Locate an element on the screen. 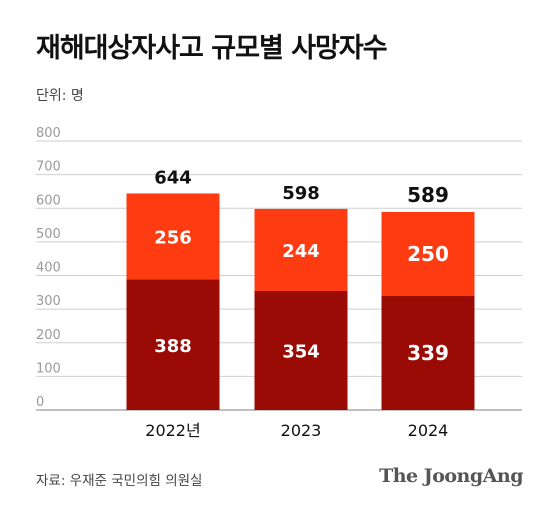  y-tick-label: 800 is located at coordinates (48, 133).